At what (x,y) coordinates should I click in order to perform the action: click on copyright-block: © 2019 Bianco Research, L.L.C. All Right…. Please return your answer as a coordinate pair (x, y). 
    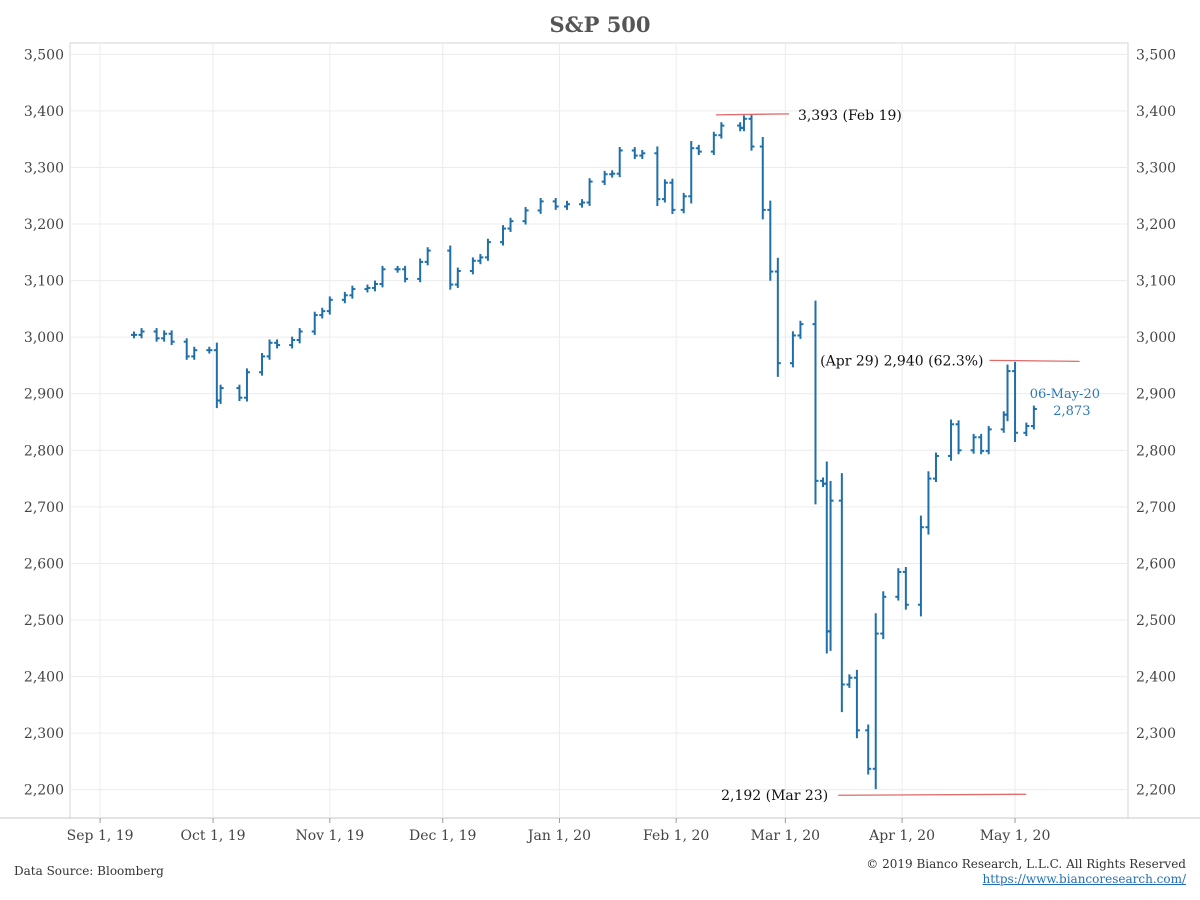
    Looking at the image, I should click on (1026, 872).